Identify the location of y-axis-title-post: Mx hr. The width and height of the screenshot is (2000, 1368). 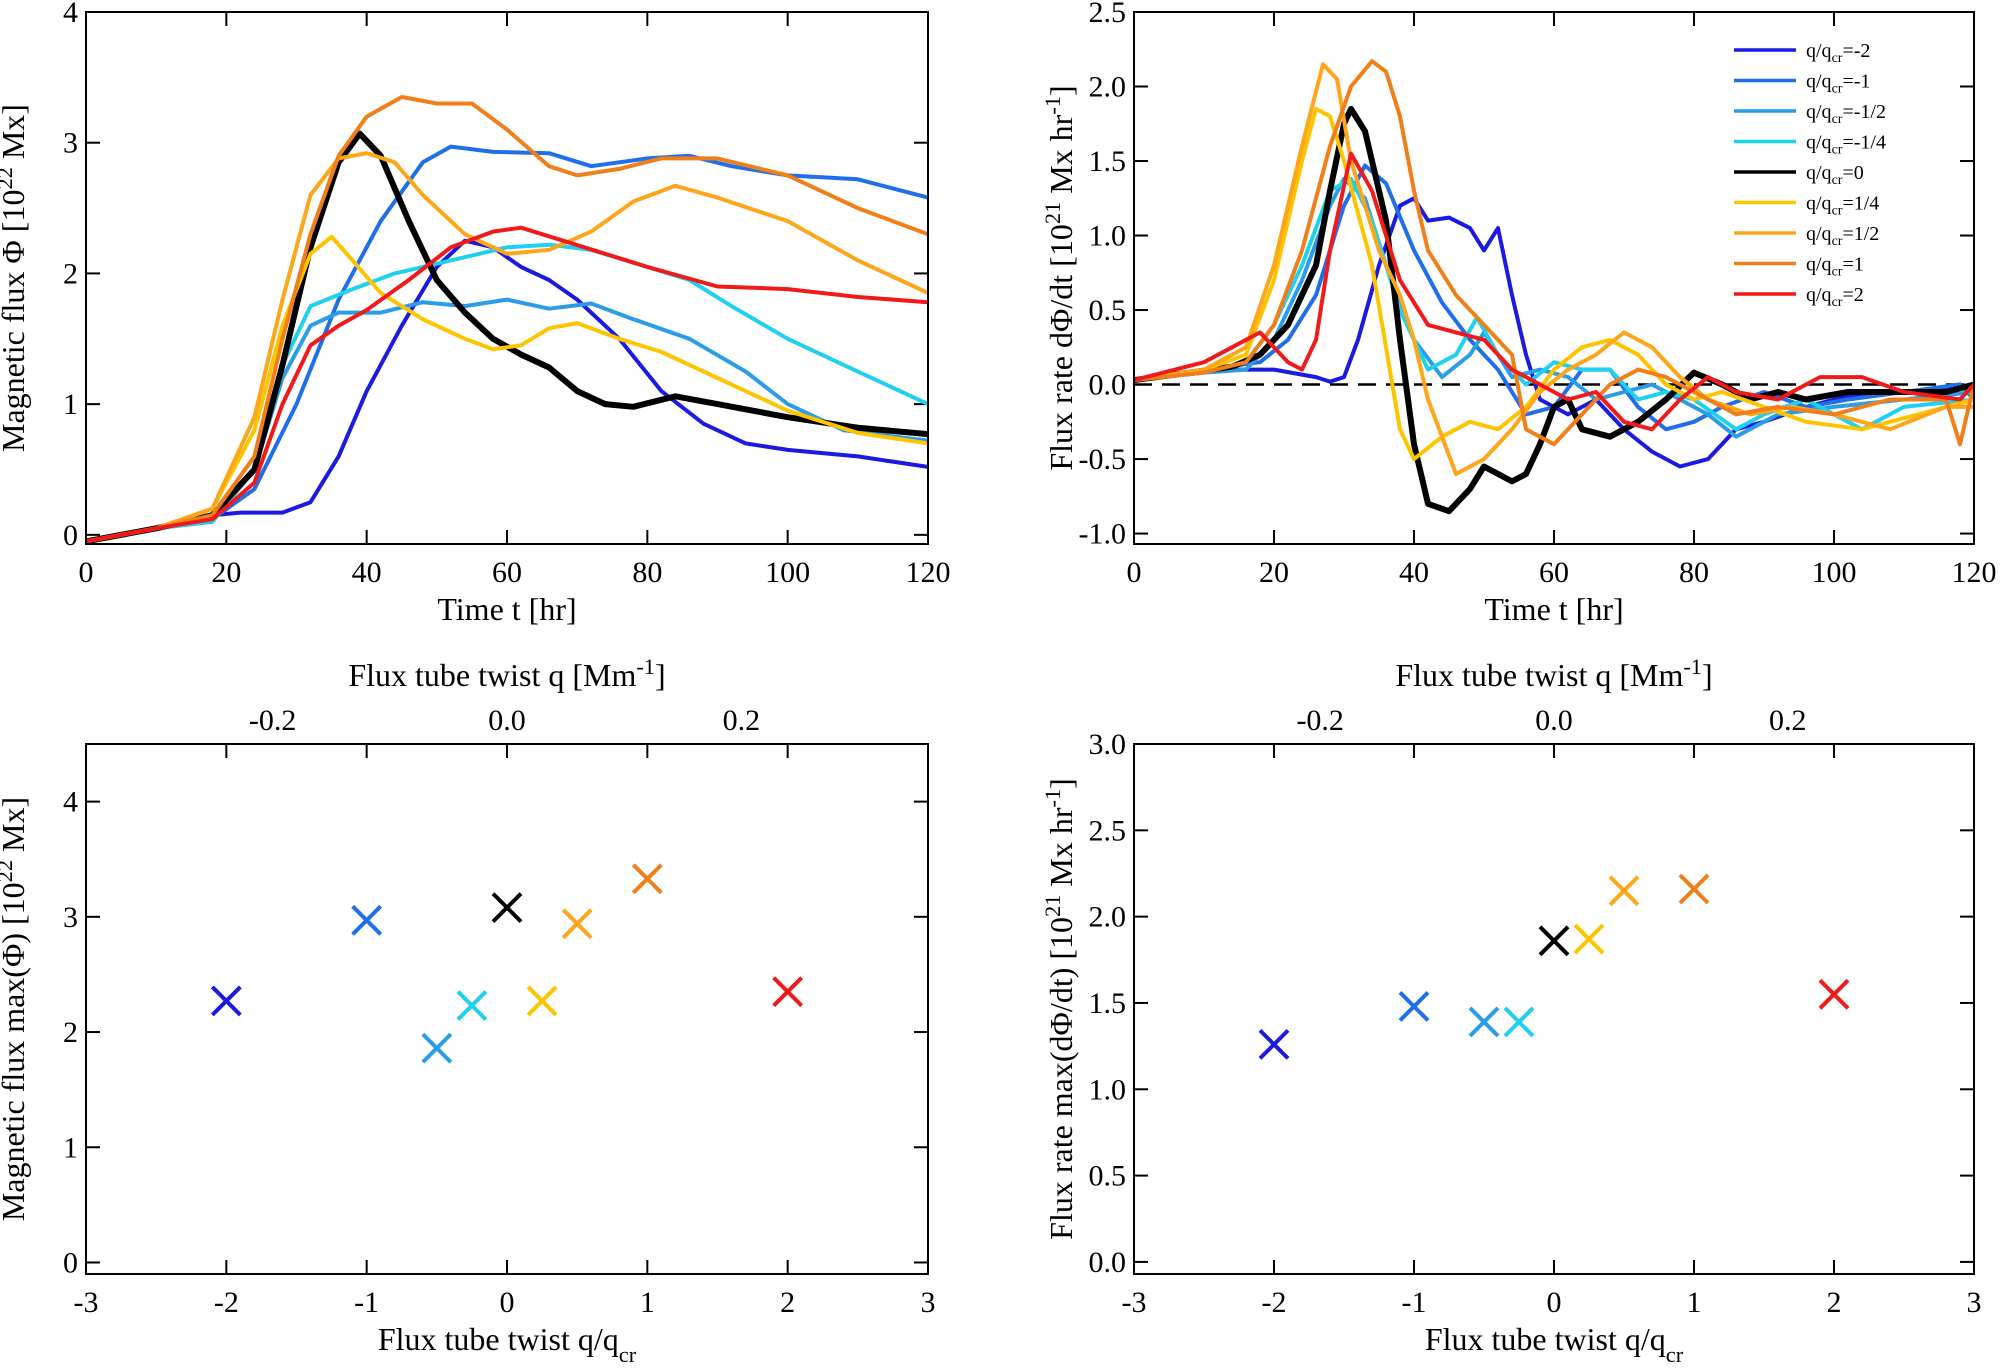
(1061, 157).